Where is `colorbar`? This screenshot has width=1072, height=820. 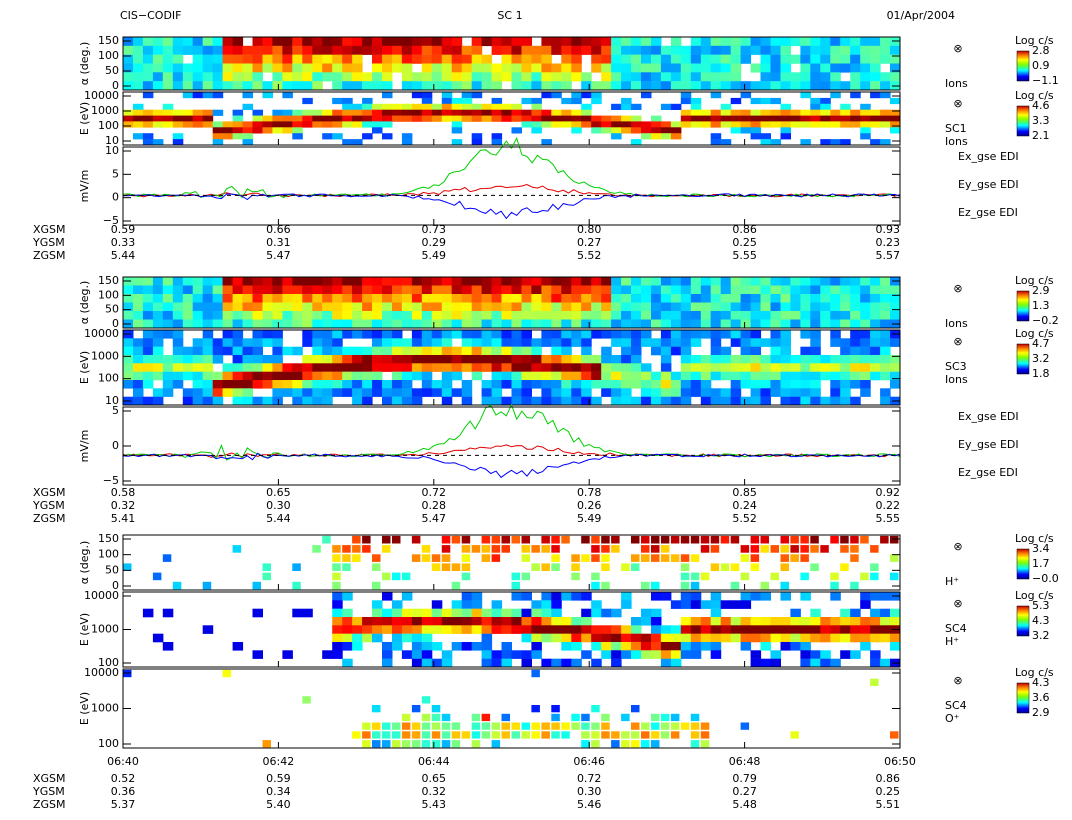 colorbar is located at coordinates (1023, 698).